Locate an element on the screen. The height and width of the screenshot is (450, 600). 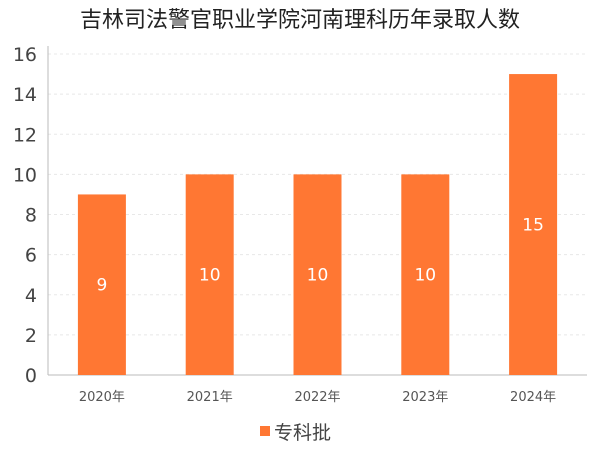
legend-label: 专科批 is located at coordinates (302, 433).